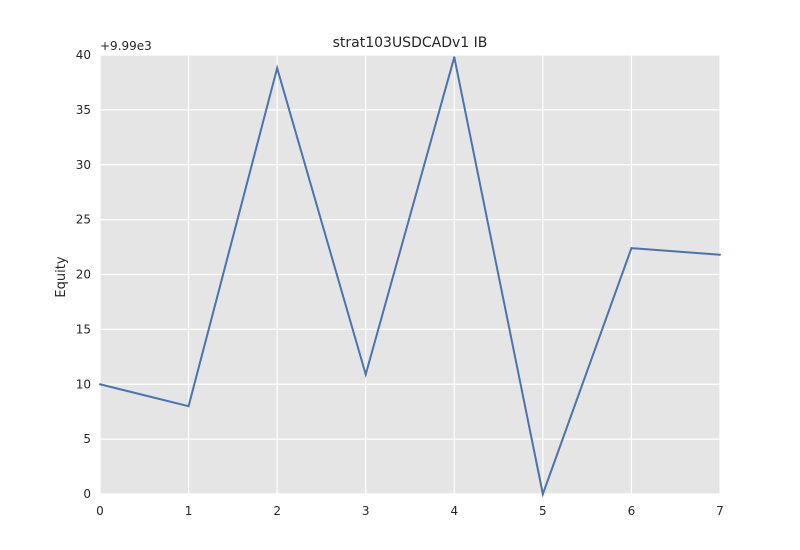  Describe the element at coordinates (83, 110) in the screenshot. I see `y-tick-label: 35` at that location.